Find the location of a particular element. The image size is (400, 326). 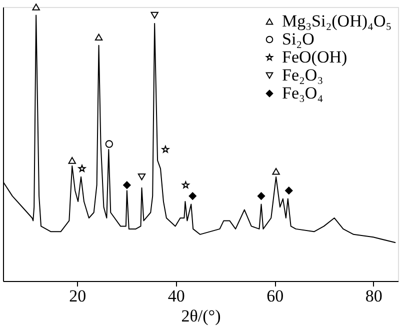

x-axis-title: 2θ/(°) is located at coordinates (201, 316).